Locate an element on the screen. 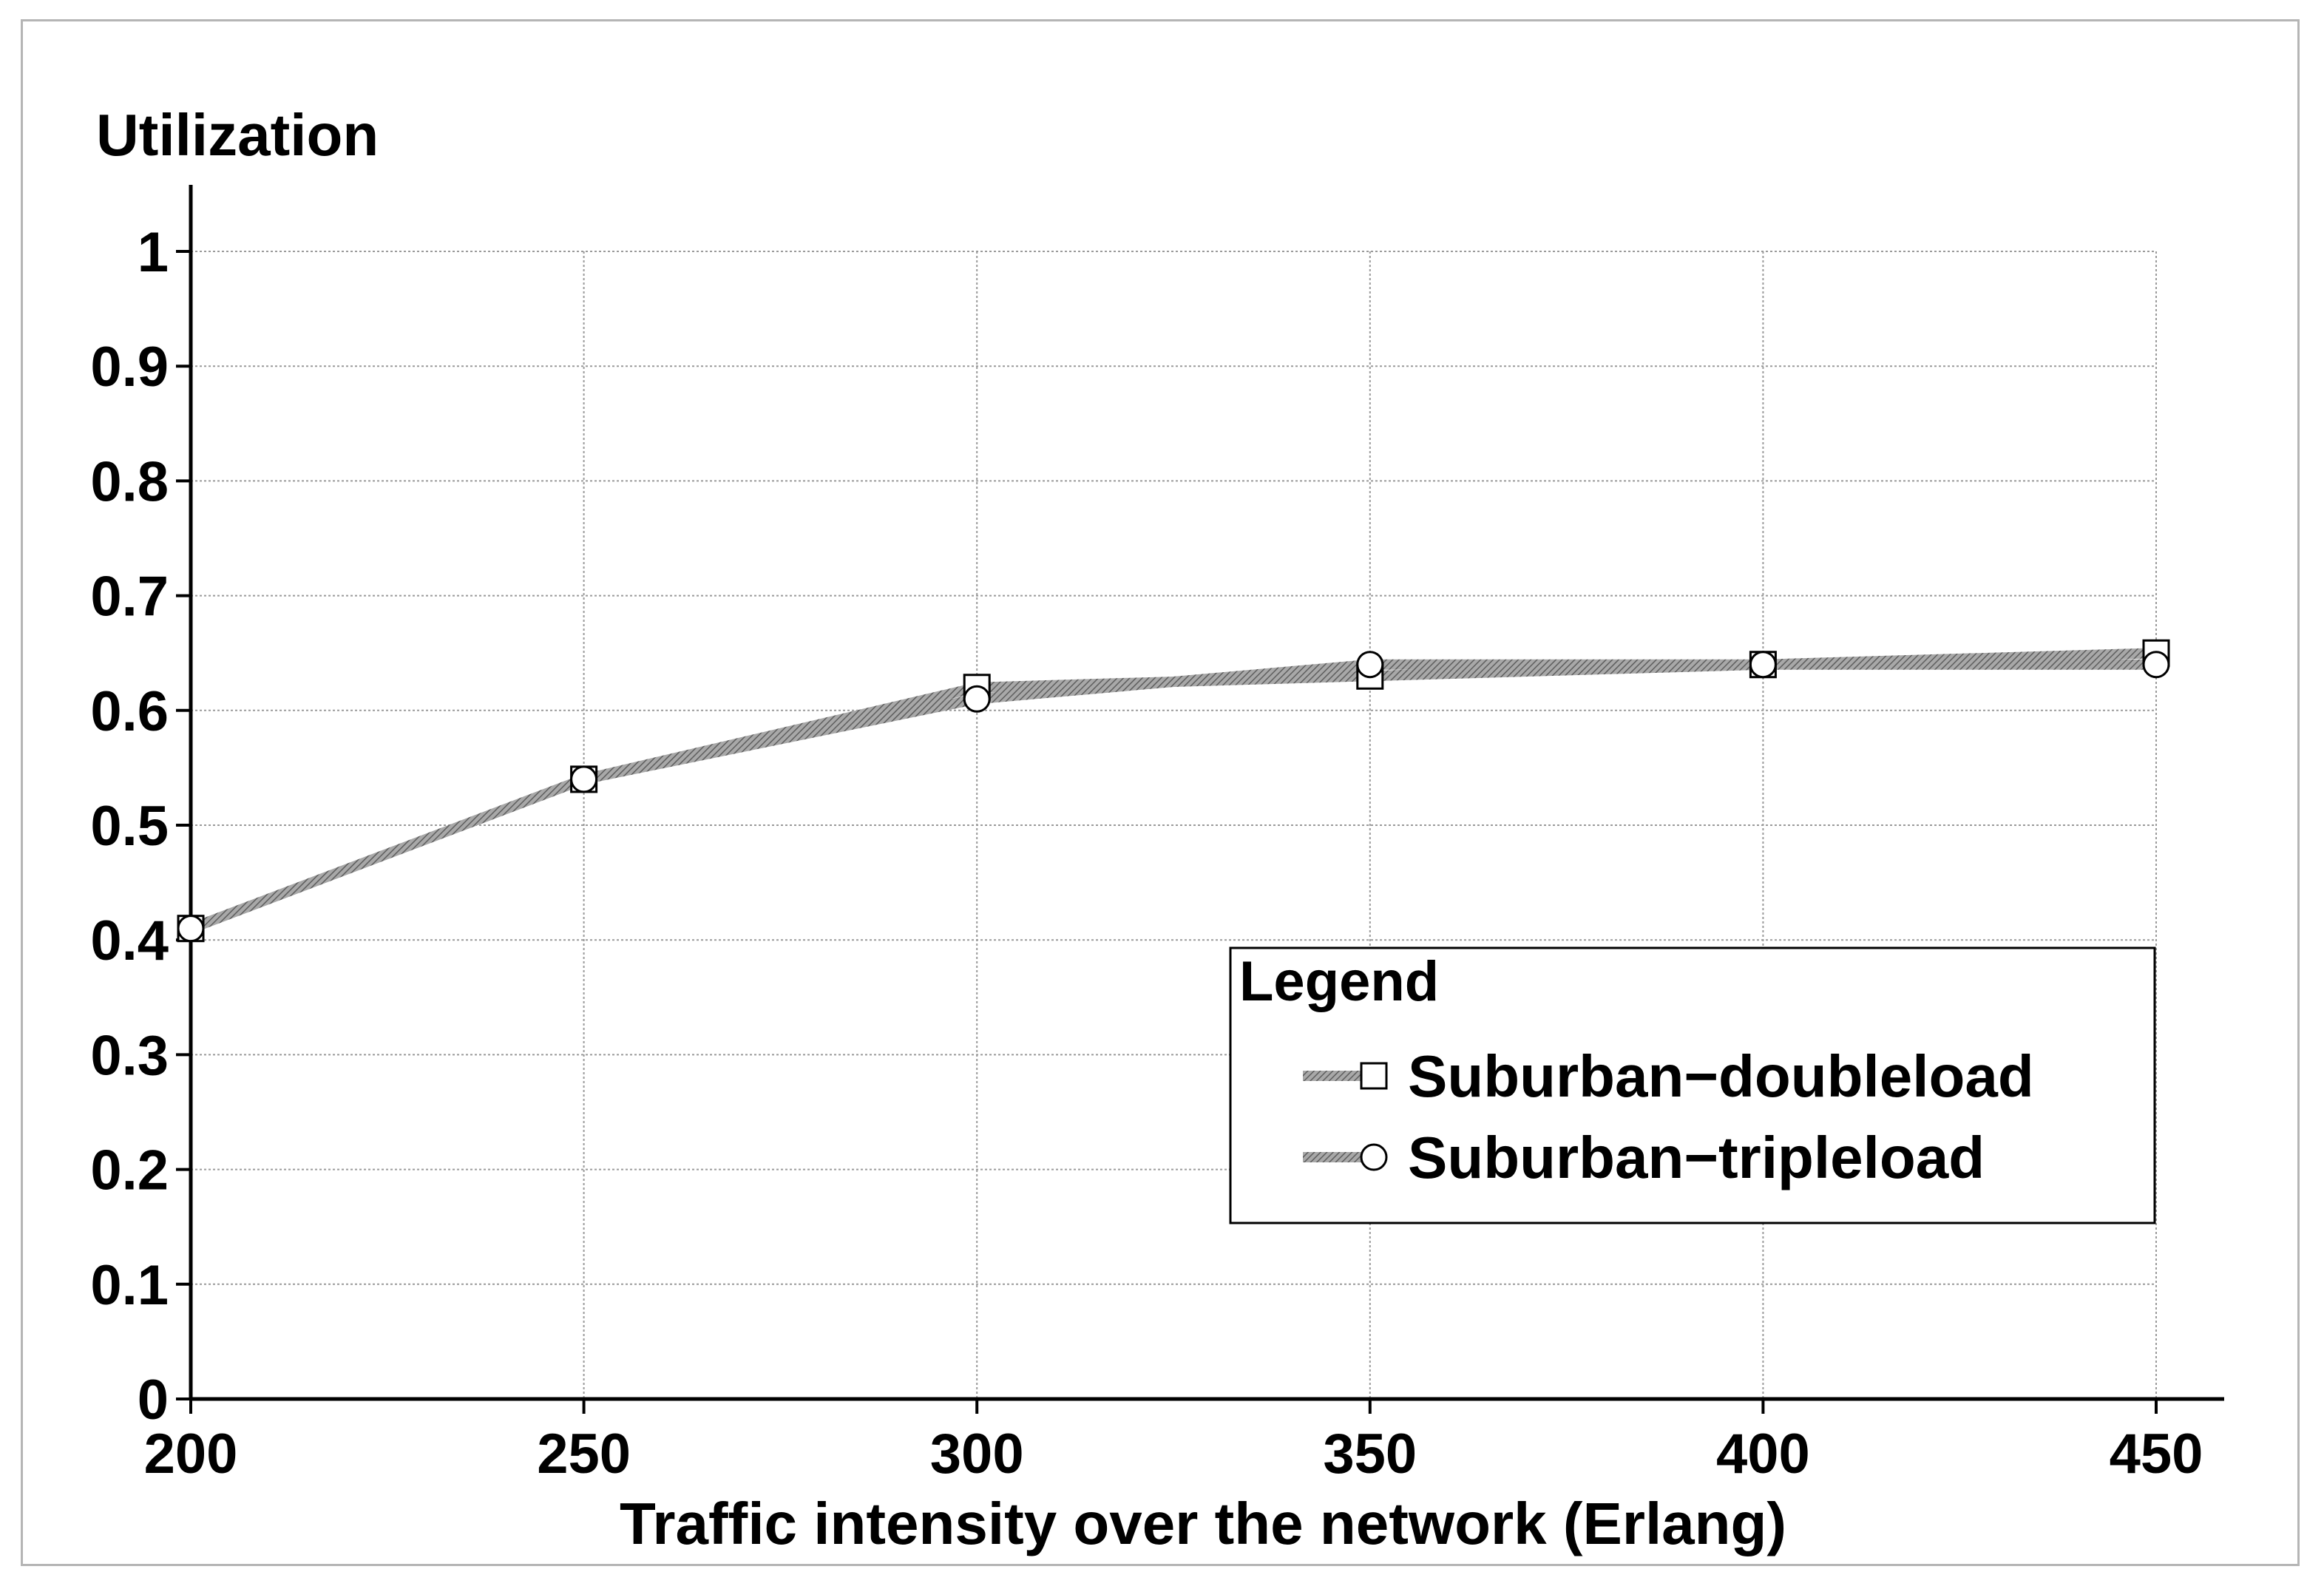 The width and height of the screenshot is (2324, 1589). y-axis-title: Utilization is located at coordinates (237, 135).